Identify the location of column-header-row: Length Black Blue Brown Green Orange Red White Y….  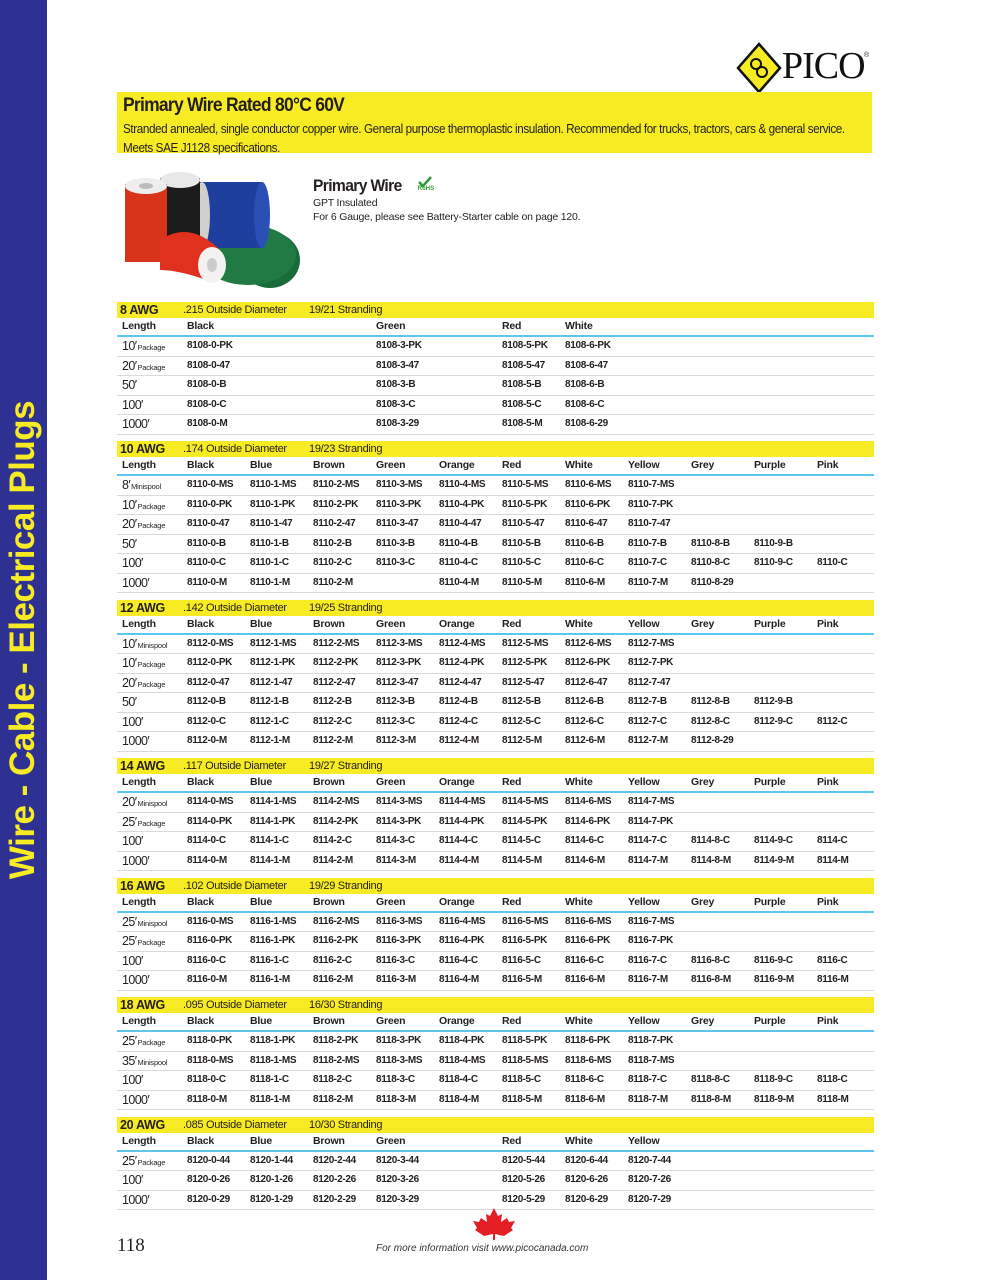
(495, 783).